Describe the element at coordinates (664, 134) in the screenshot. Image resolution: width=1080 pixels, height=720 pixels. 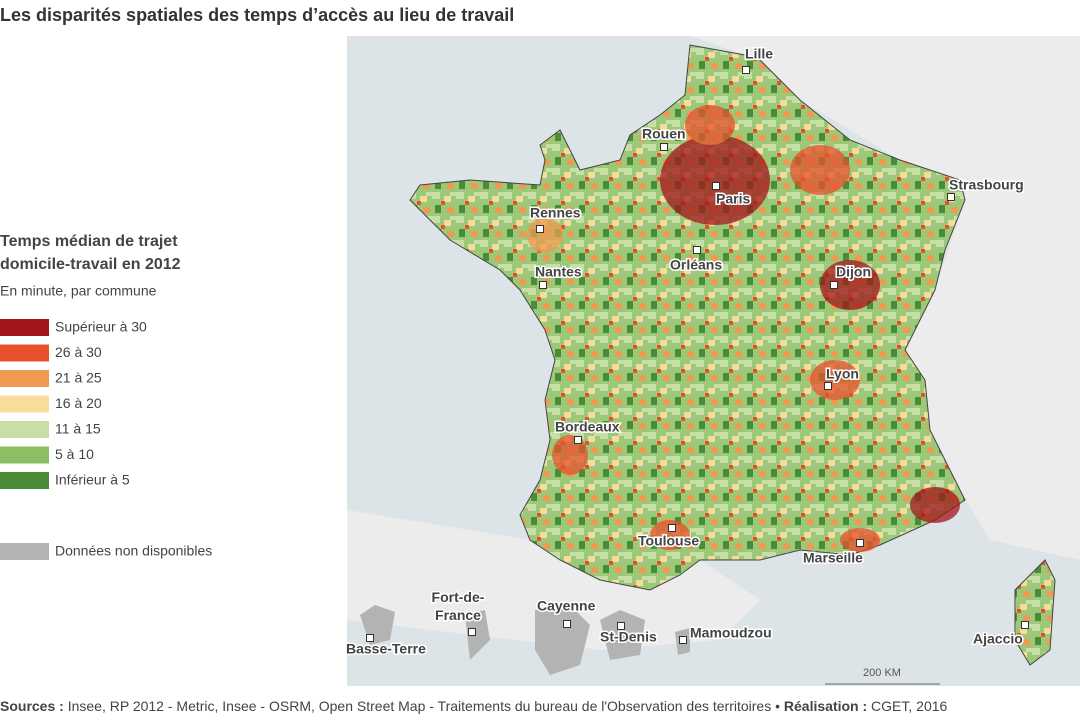
I see `city-label: Rouen` at that location.